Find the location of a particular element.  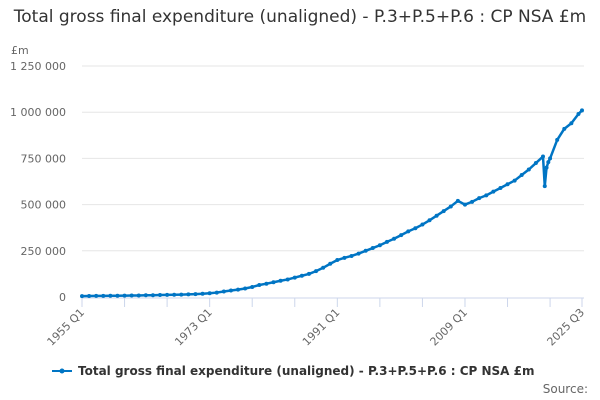

source-label: Source: is located at coordinates (565, 389).